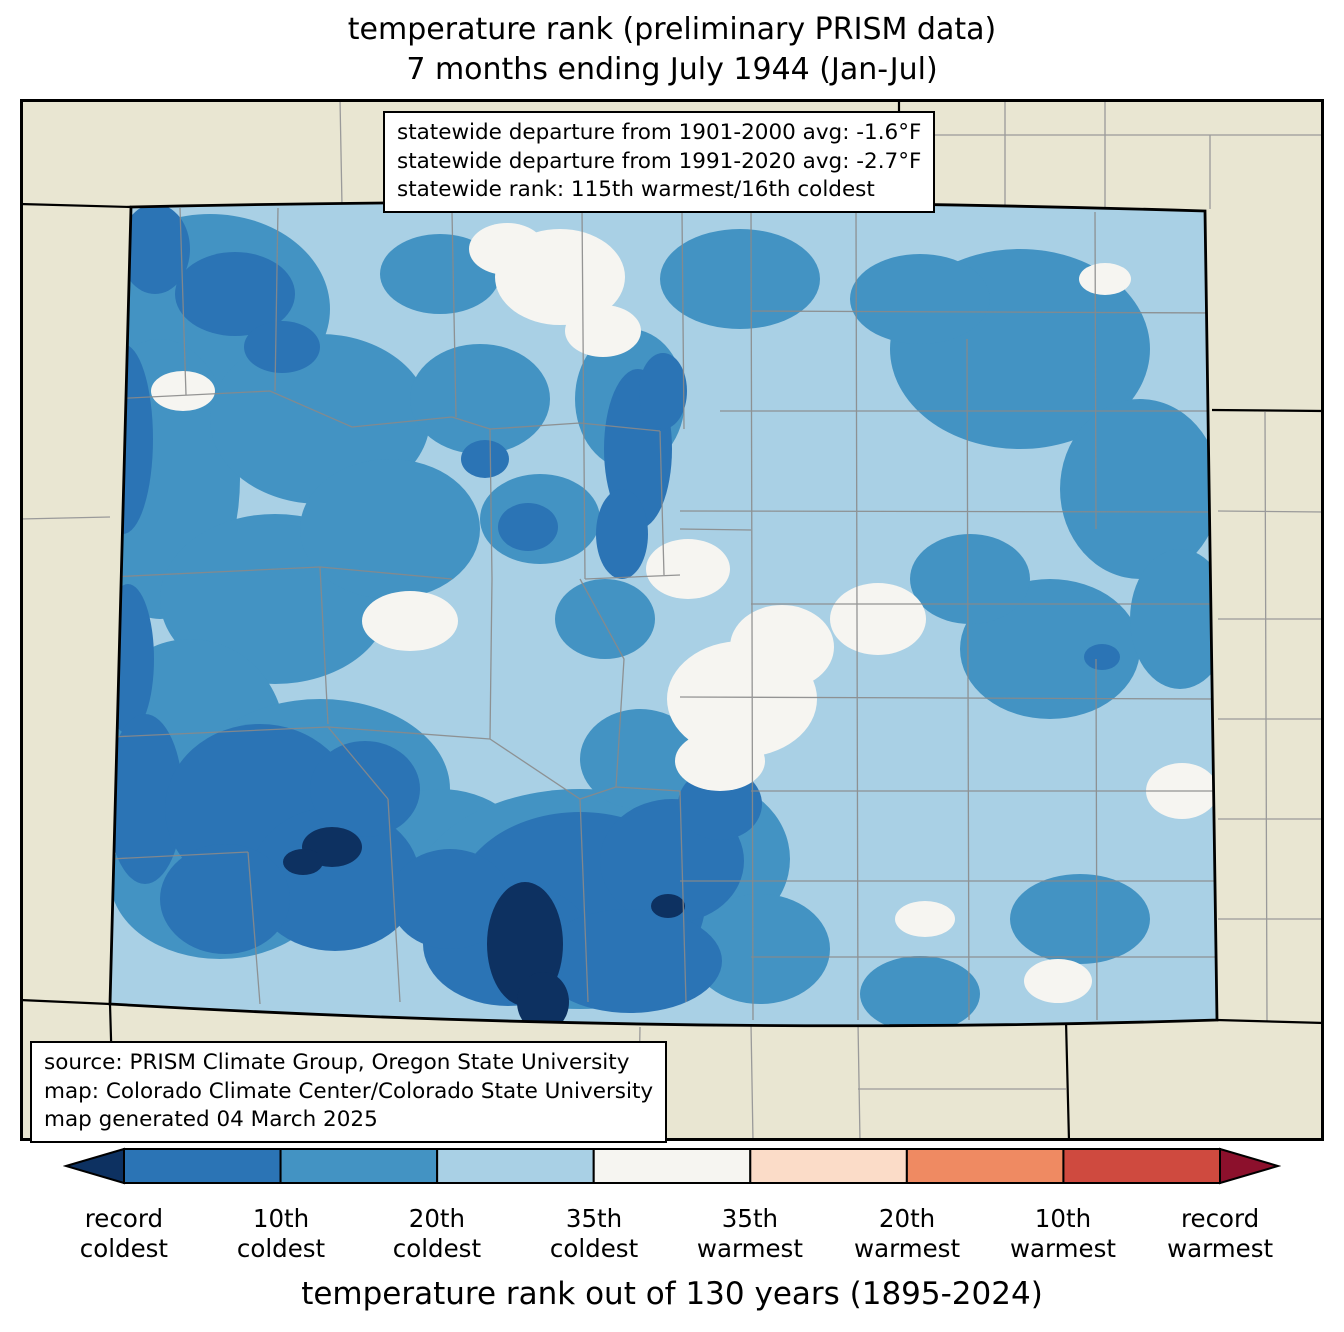  What do you see at coordinates (672, 69) in the screenshot?
I see `page-title-line2: 7 months ending July 1944 (Jan-Jul)` at bounding box center [672, 69].